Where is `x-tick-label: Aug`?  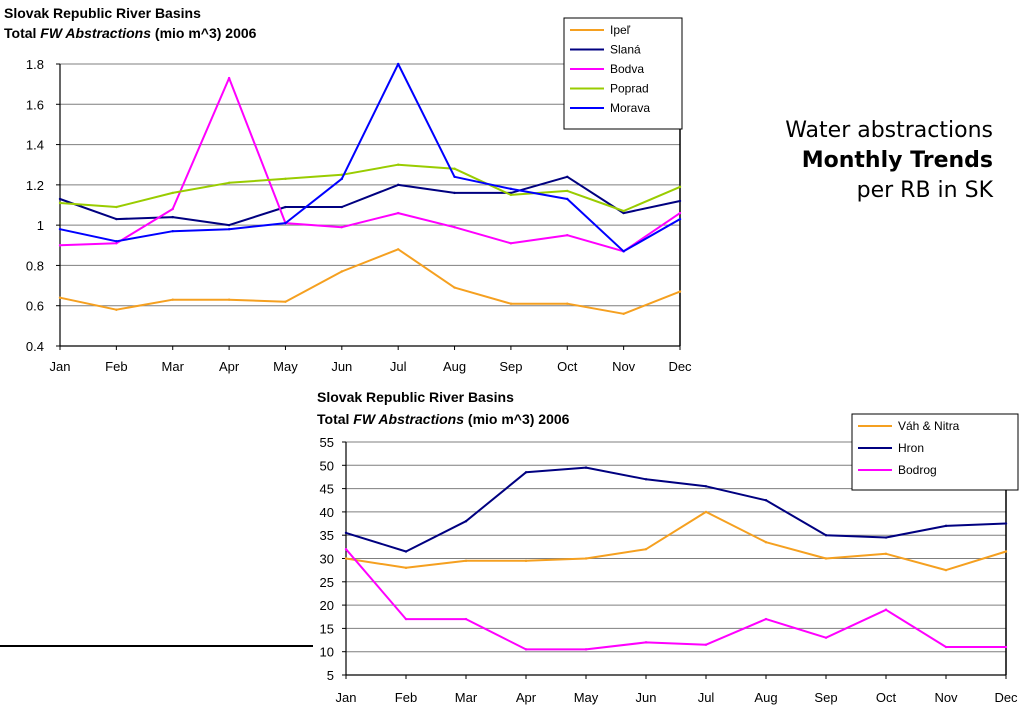
x-tick-label: Aug is located at coordinates (454, 366).